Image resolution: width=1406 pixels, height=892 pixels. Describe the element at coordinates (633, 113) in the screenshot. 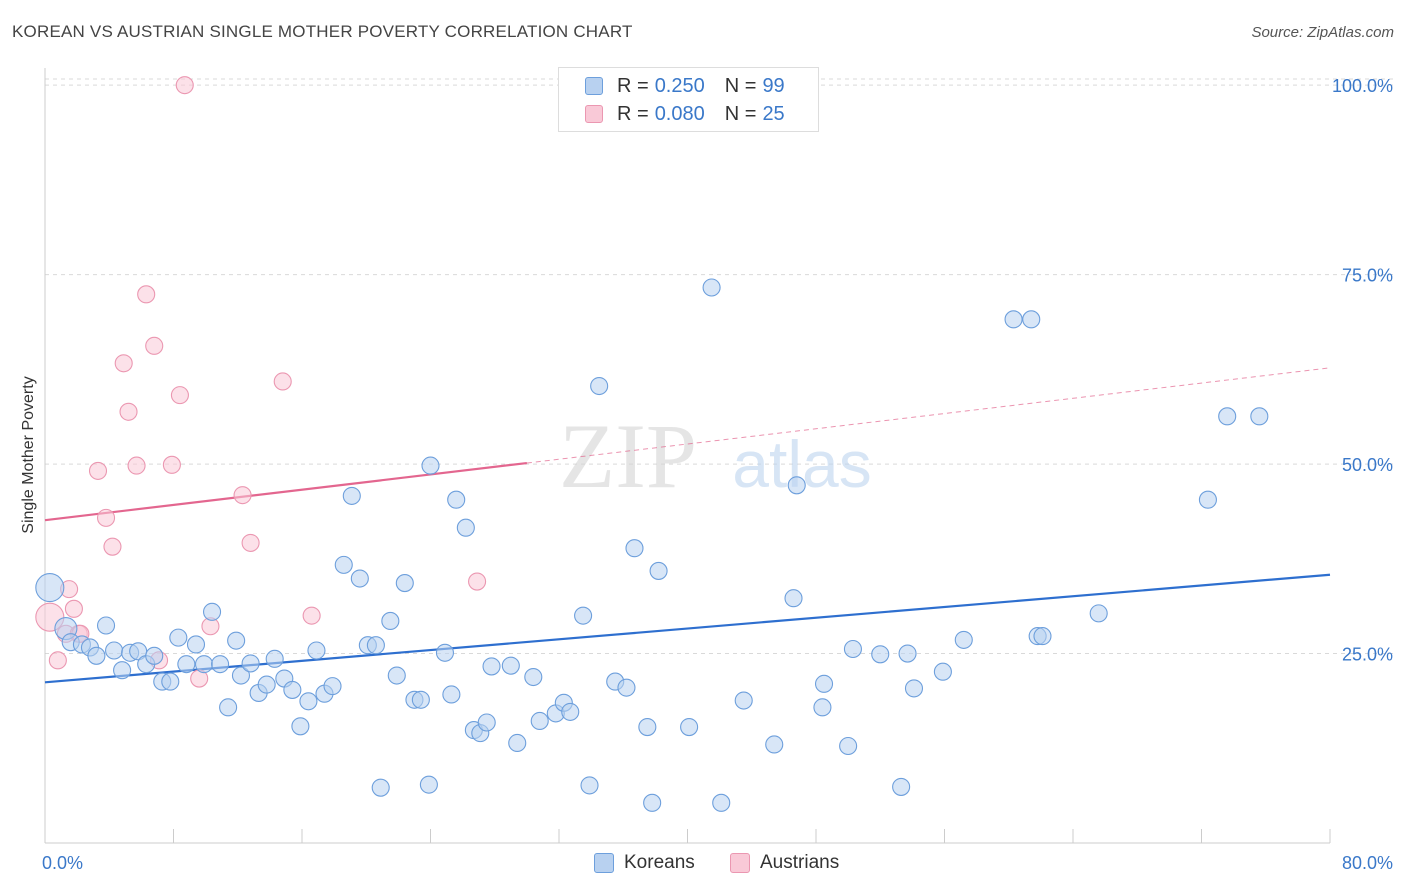

I see `legend-r-label: R =` at that location.